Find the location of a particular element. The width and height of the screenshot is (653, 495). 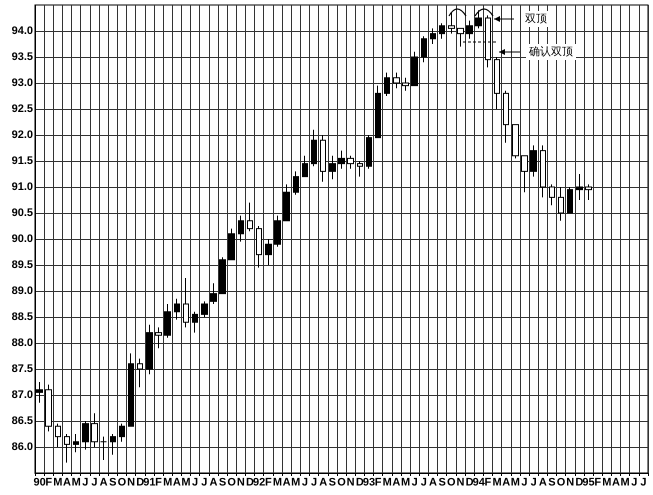

annotation: 双顶 is located at coordinates (536, 19).